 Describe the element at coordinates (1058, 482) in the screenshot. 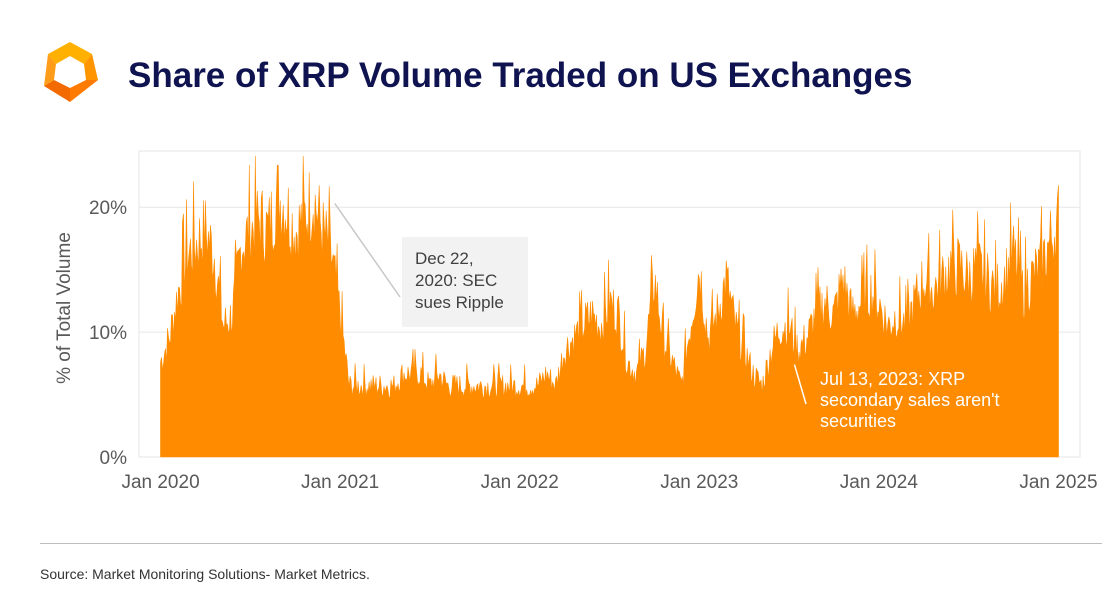

I see `x-tick-label: Jan 2025` at that location.